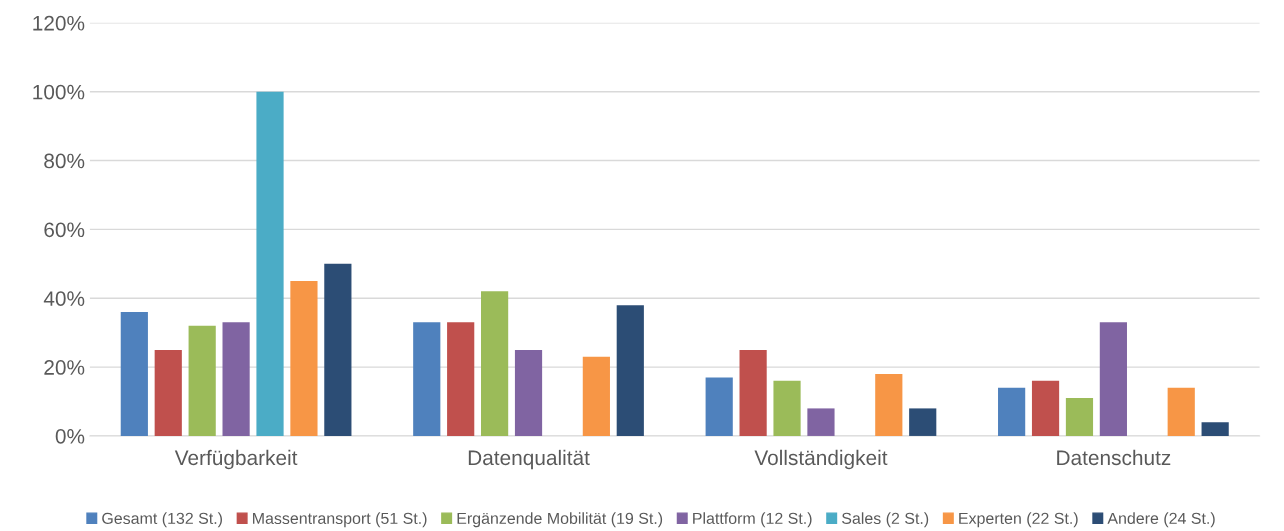  What do you see at coordinates (236, 459) in the screenshot?
I see `x-tick-label: Verfügbarkeit` at bounding box center [236, 459].